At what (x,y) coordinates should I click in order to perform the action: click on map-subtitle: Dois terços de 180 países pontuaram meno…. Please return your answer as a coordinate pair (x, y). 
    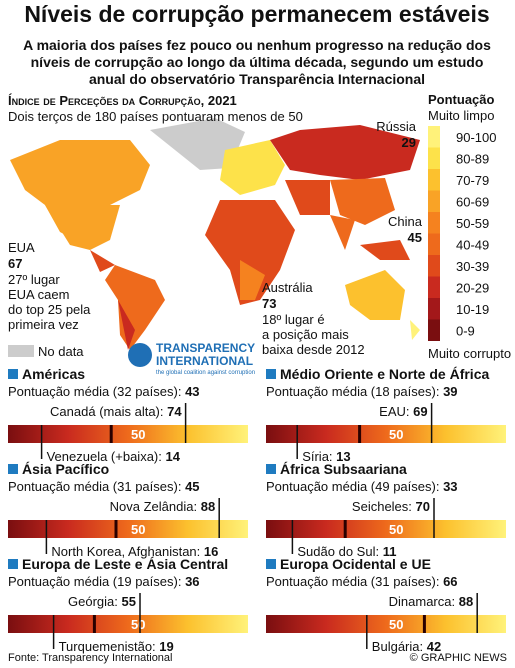
    Looking at the image, I should click on (155, 116).